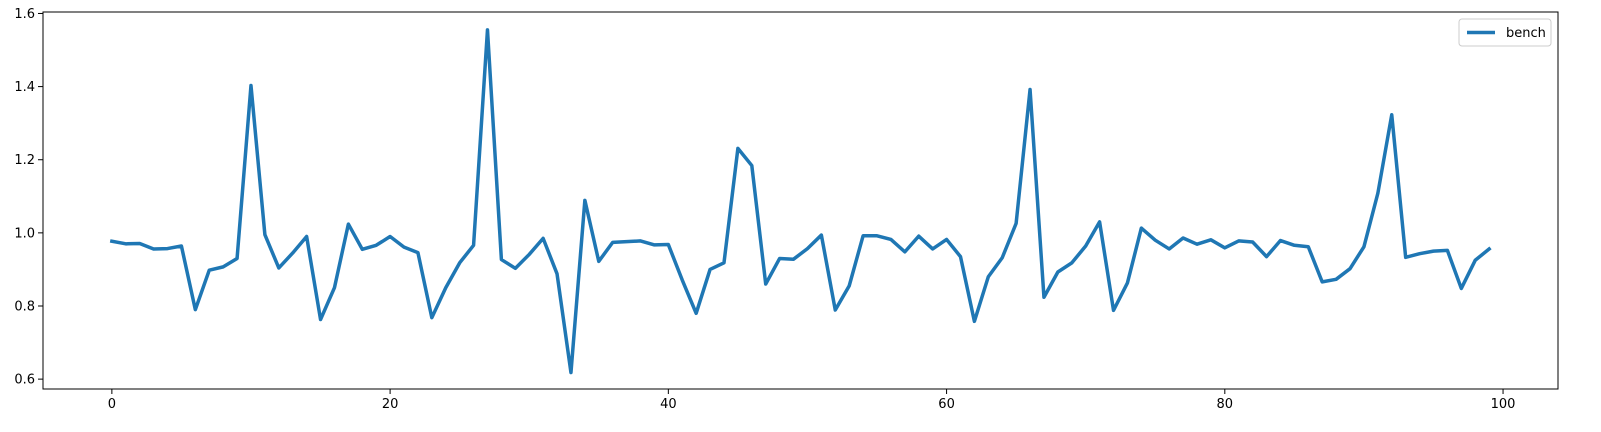  What do you see at coordinates (812, 400) in the screenshot?
I see `x-axis-ticks: 0 20 40 60 80 100` at bounding box center [812, 400].